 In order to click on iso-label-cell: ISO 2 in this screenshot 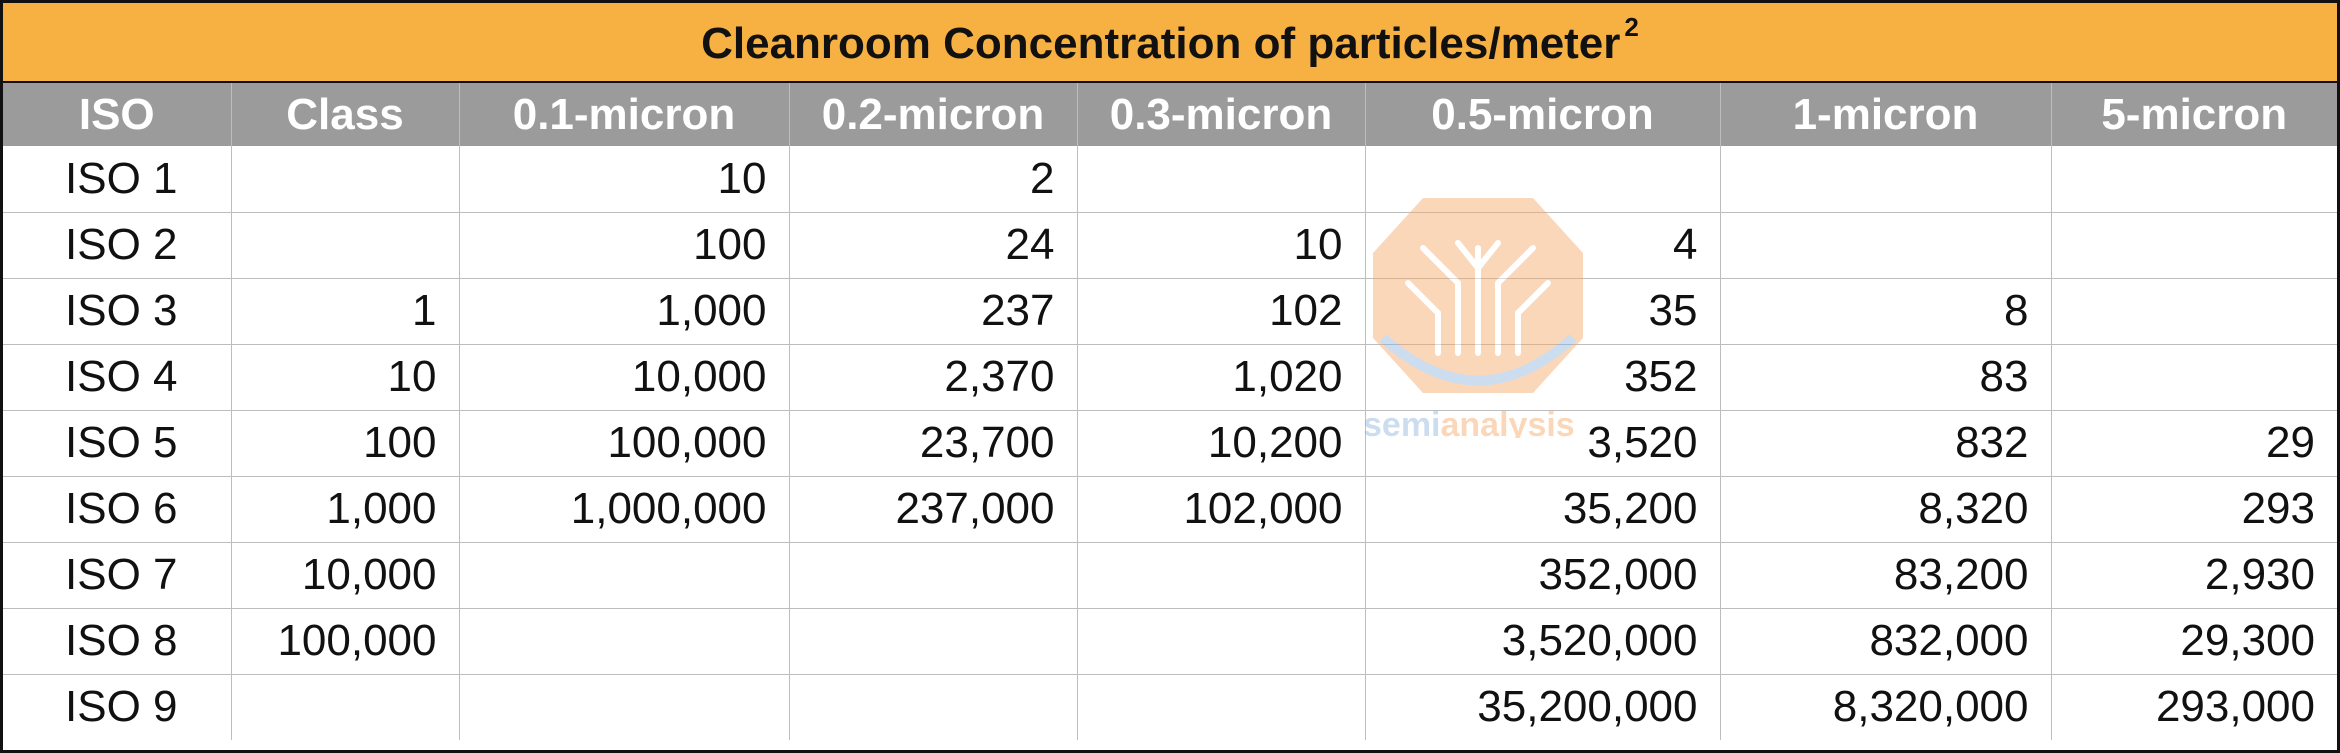, I will do `click(117, 245)`.